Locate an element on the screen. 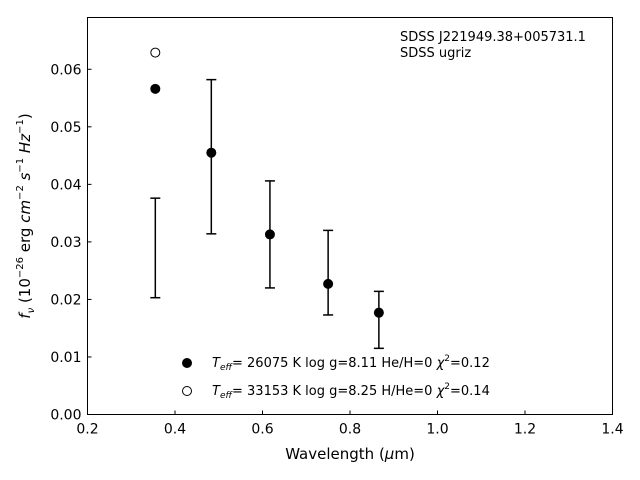 Image resolution: width=640 pixels, height=480 pixels. legend-entry-2: Teff= 33153 K log g=8.25 H/He=0 χ2=0.14 is located at coordinates (351, 391).